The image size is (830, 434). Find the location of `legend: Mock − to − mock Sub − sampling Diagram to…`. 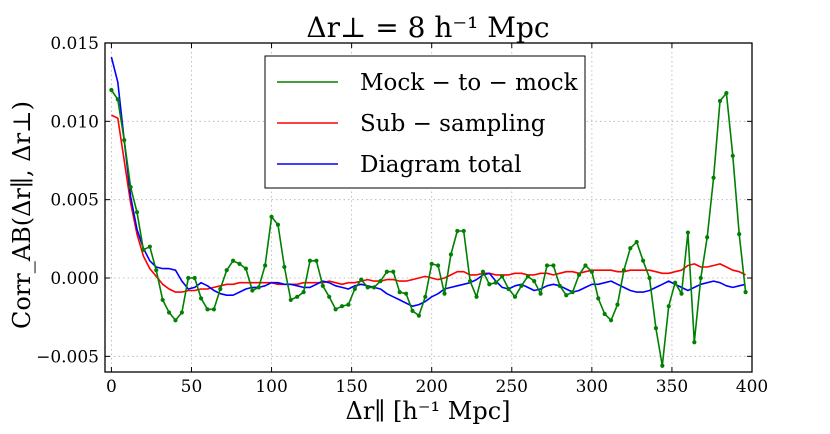

legend: Mock − to − mock Sub − sampling Diagram to… is located at coordinates (425, 122).